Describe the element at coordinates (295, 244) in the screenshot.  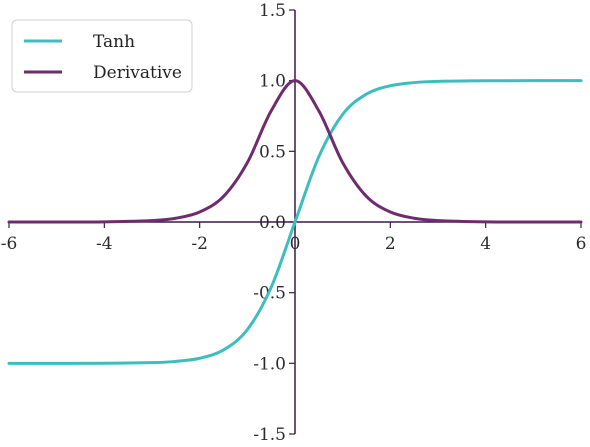
I see `x-tick-label: 0` at that location.